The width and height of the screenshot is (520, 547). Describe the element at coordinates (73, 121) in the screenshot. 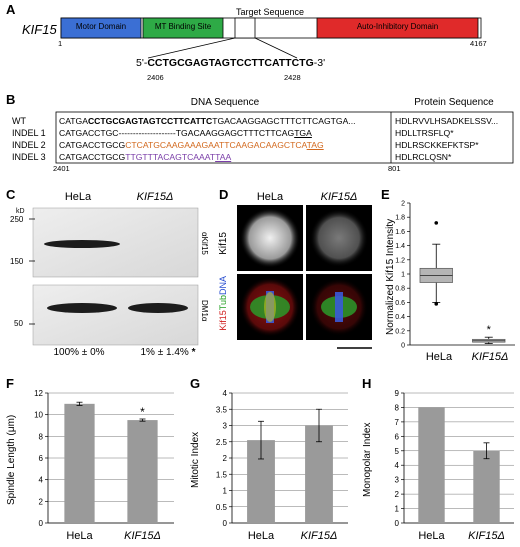

I see `seq-part: CATGA` at that location.